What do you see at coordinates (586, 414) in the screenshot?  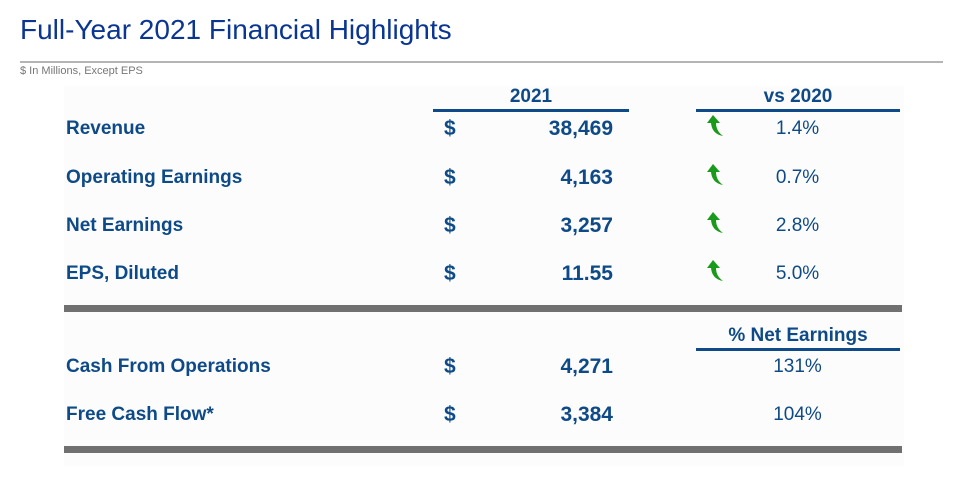 I see `row-value: 3,384` at bounding box center [586, 414].